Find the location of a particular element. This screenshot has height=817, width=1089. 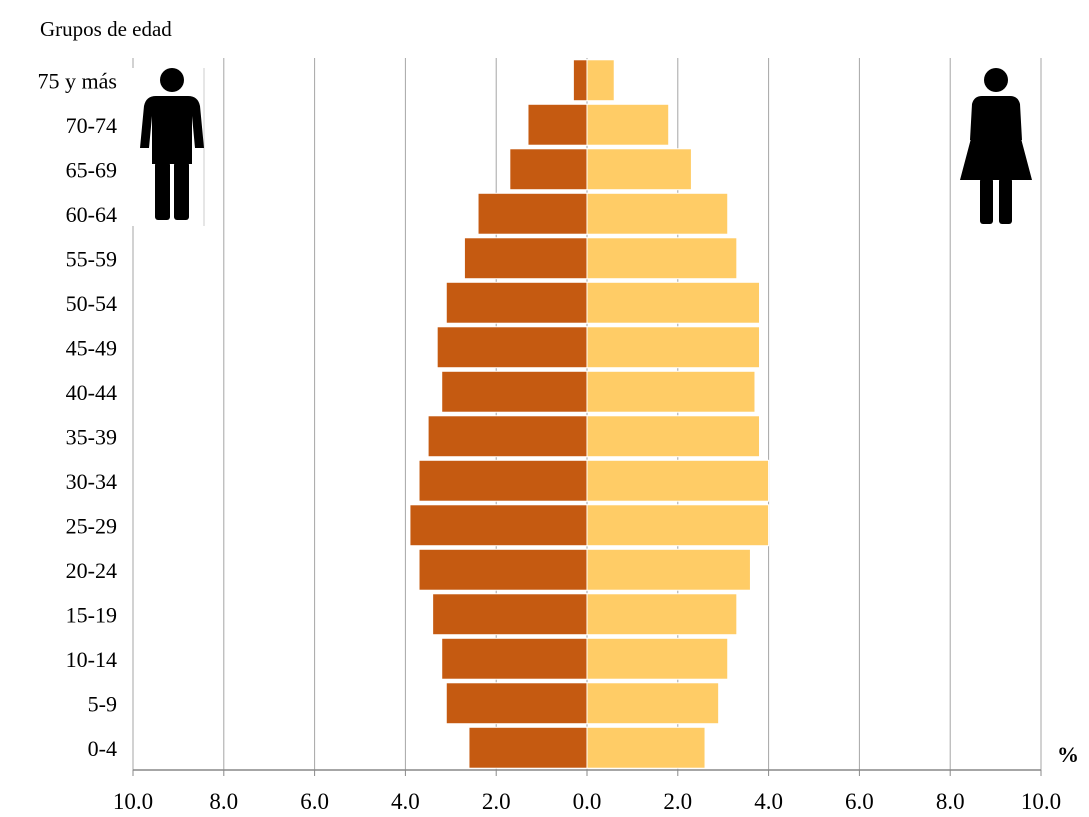

category-label: 45-49 is located at coordinates (91, 347).